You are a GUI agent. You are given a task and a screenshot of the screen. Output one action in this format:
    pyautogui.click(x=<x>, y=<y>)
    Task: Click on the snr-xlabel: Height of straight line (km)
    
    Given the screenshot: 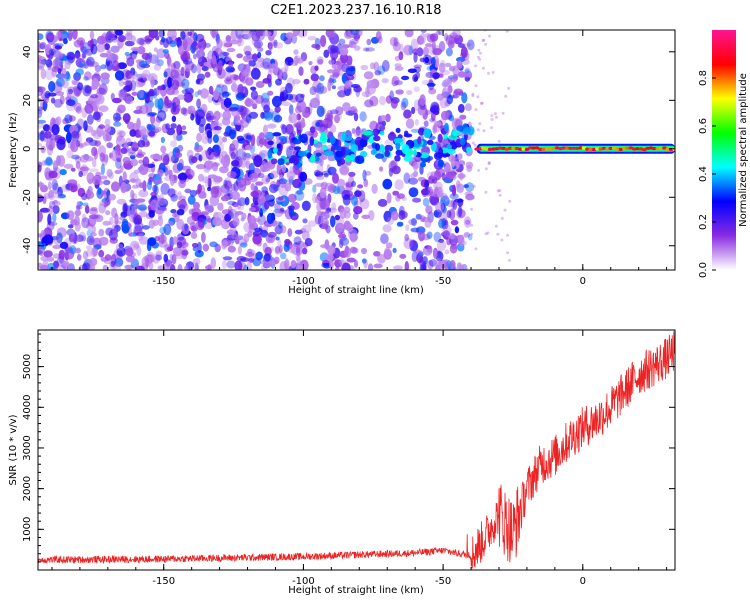 What is the action you would take?
    pyautogui.click(x=356, y=590)
    